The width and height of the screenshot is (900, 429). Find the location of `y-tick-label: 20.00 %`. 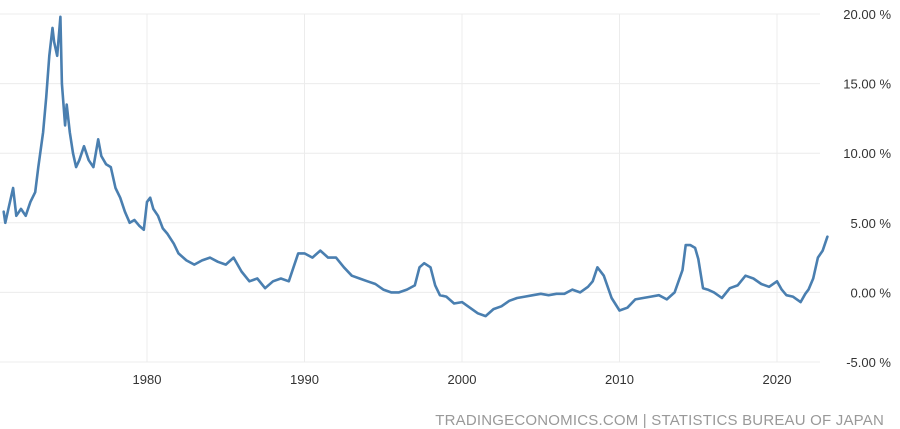

y-tick-label: 20.00 % is located at coordinates (867, 14).